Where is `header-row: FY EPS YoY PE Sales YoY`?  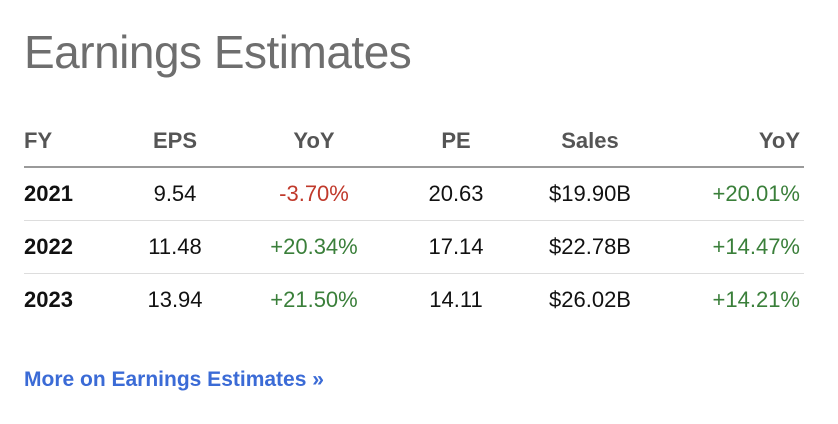
header-row: FY EPS YoY PE Sales YoY is located at coordinates (414, 142).